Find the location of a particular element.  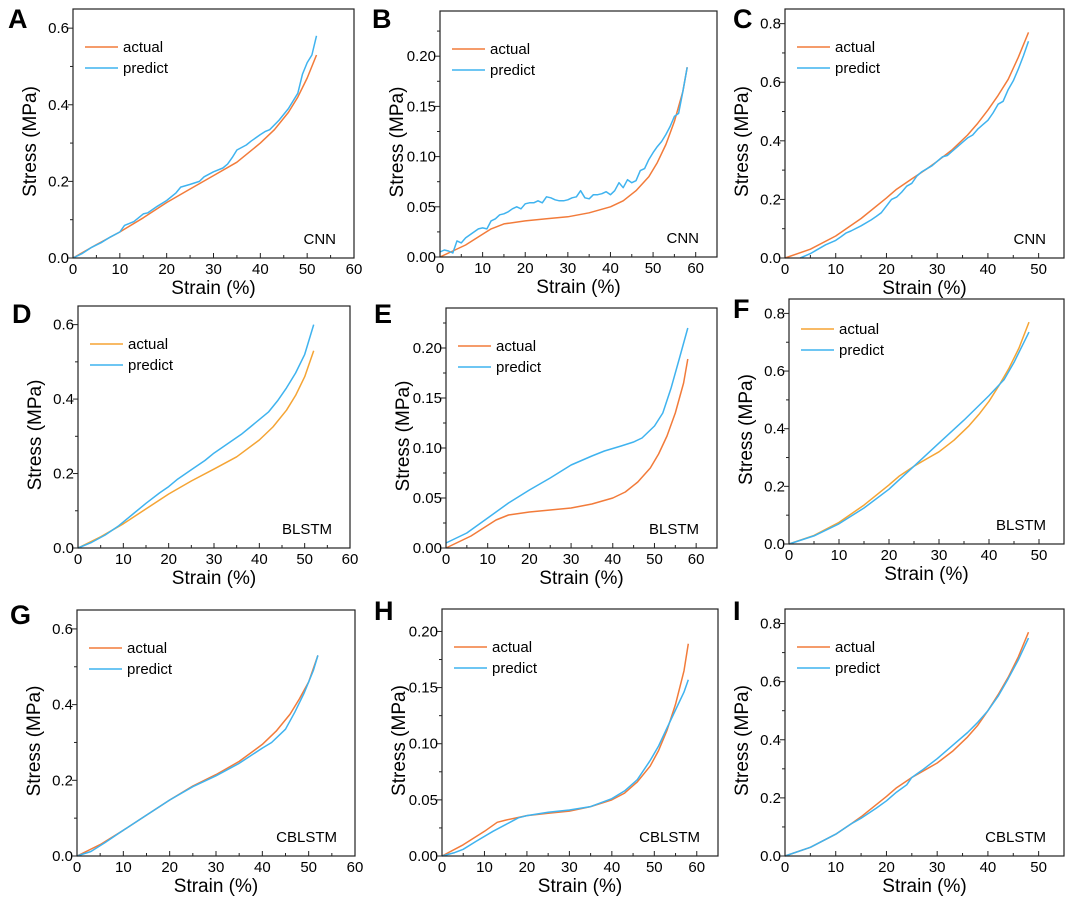

x-tick-label: 20 is located at coordinates (886, 867).